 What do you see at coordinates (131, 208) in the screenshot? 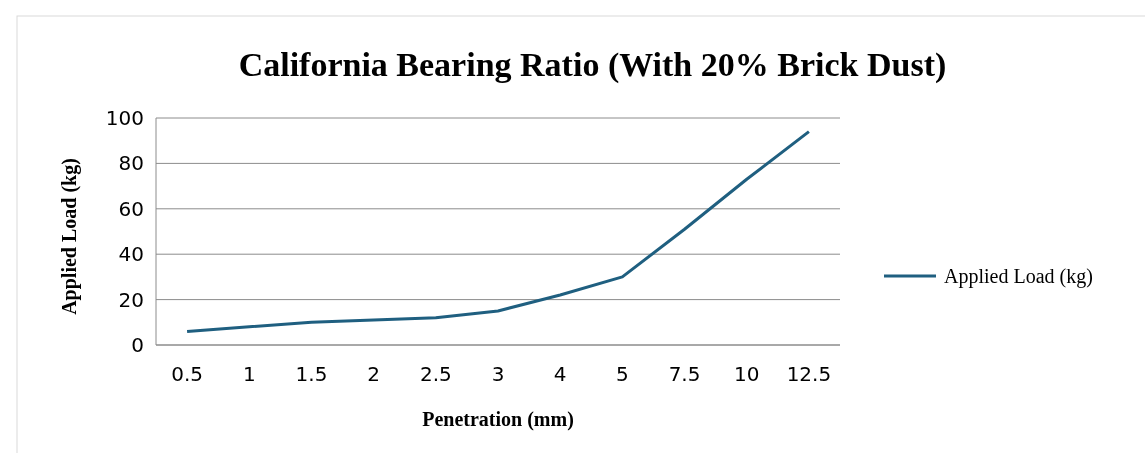
I see `y-tick-label: 60` at bounding box center [131, 208].